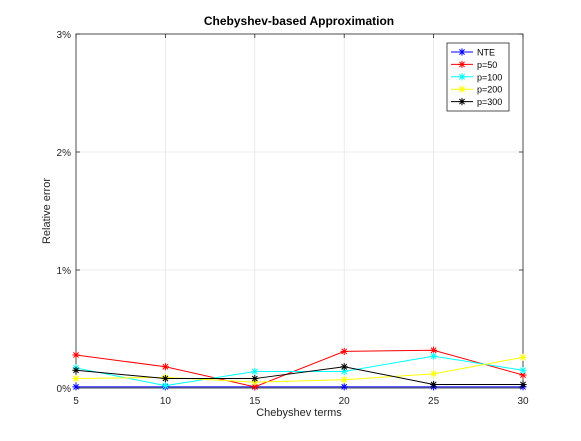  Describe the element at coordinates (474, 65) in the screenshot. I see `legend-item: p=50` at that location.